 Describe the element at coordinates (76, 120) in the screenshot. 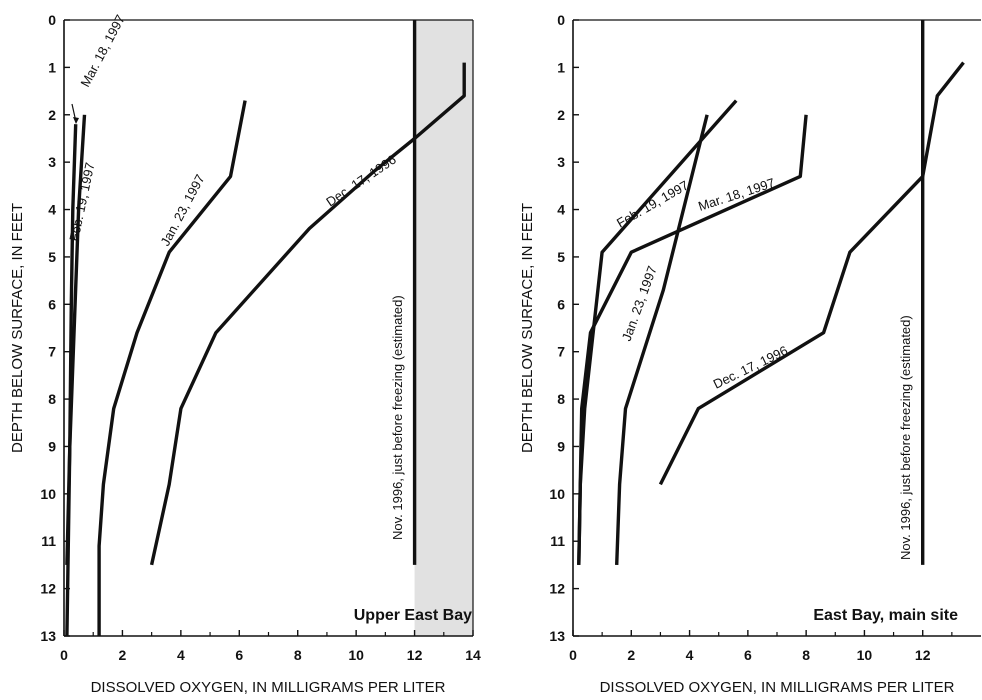

I see `label-arrowhead` at that location.